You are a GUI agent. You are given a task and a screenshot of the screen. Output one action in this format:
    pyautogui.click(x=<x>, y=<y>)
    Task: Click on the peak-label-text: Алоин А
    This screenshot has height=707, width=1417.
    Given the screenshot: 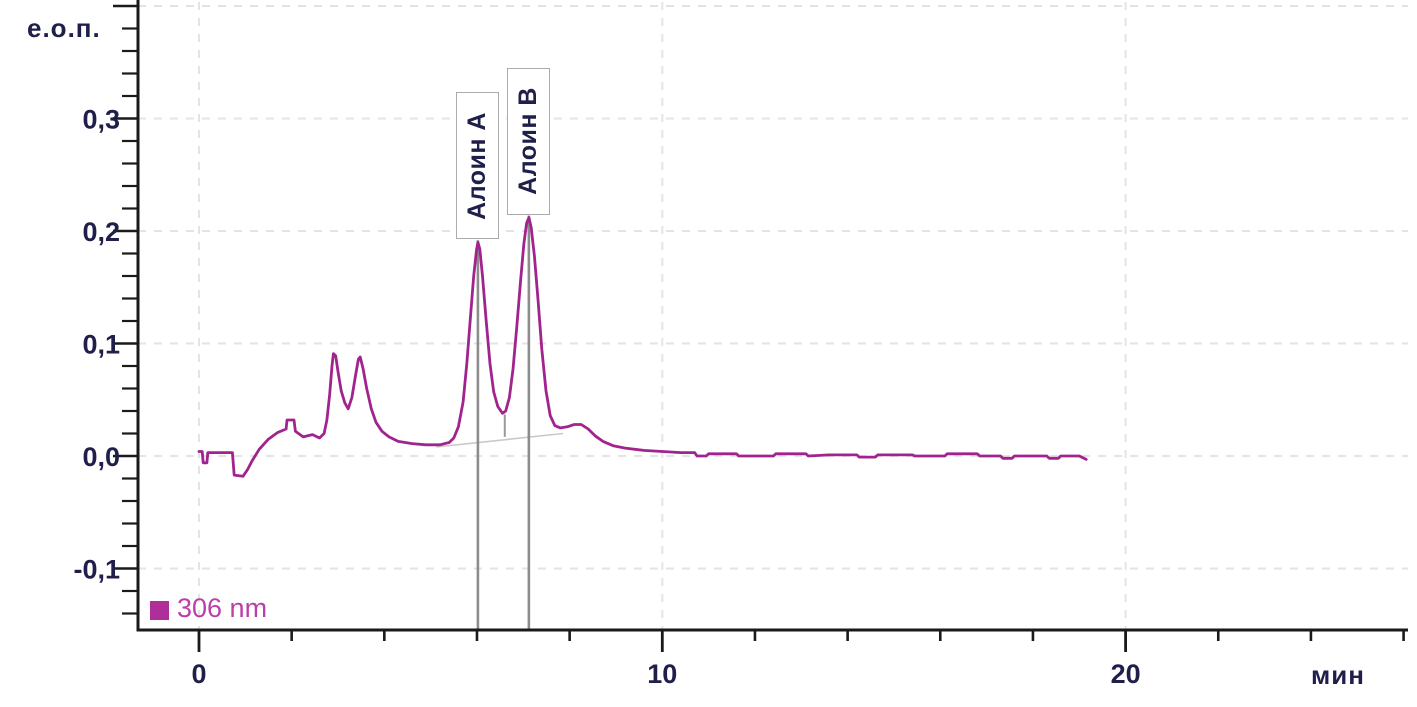 What is the action you would take?
    pyautogui.click(x=477, y=165)
    